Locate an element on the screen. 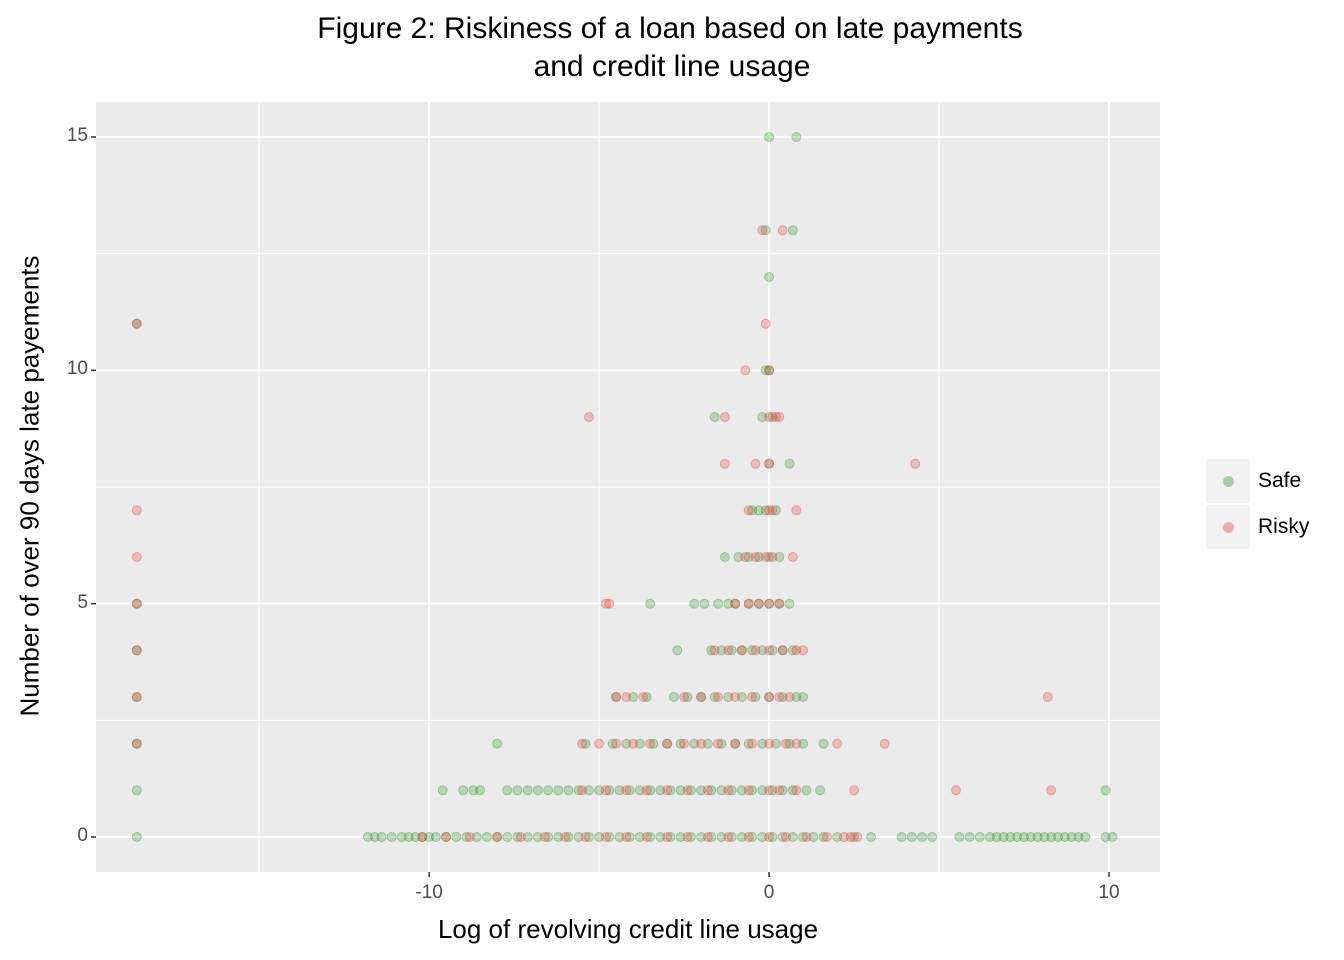 Image resolution: width=1344 pixels, height=960 pixels. y-tick-label: 10 is located at coordinates (77, 369).